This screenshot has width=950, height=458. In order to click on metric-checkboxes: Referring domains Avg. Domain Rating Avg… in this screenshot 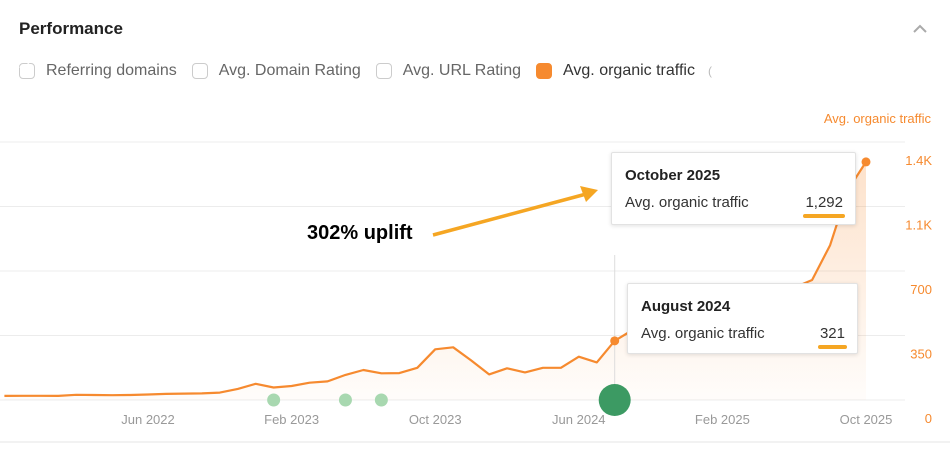, I will do `click(365, 71)`.